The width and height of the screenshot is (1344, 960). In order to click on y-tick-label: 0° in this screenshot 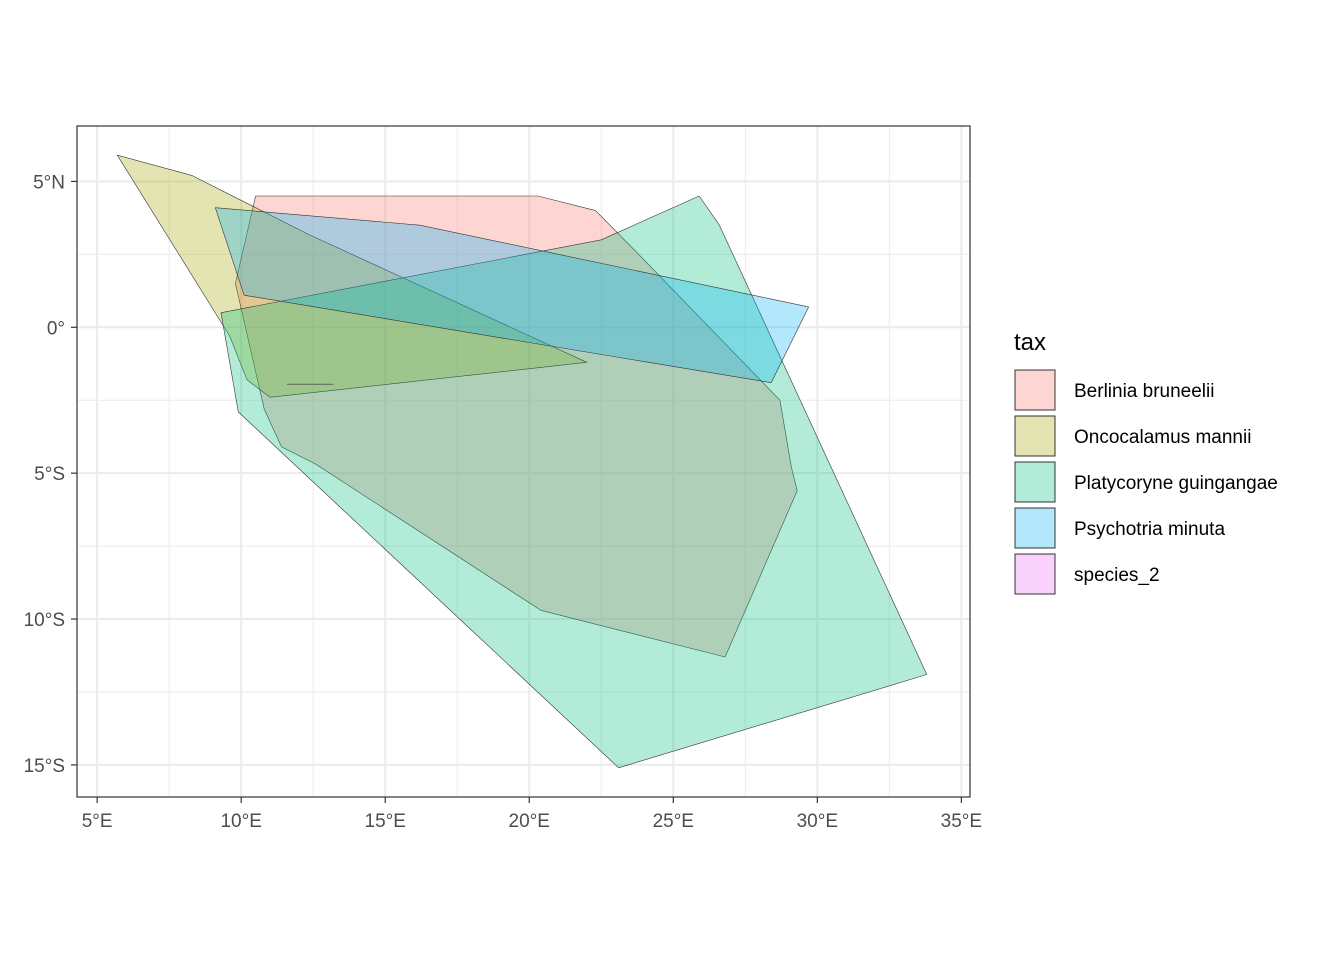, I will do `click(56, 328)`.